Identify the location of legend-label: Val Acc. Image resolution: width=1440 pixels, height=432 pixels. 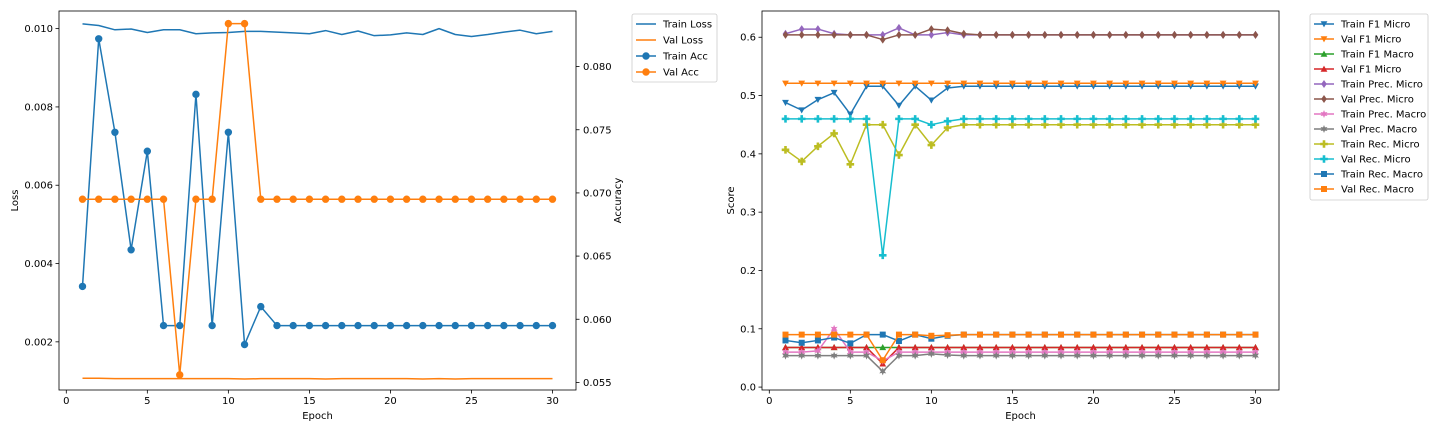
(681, 73).